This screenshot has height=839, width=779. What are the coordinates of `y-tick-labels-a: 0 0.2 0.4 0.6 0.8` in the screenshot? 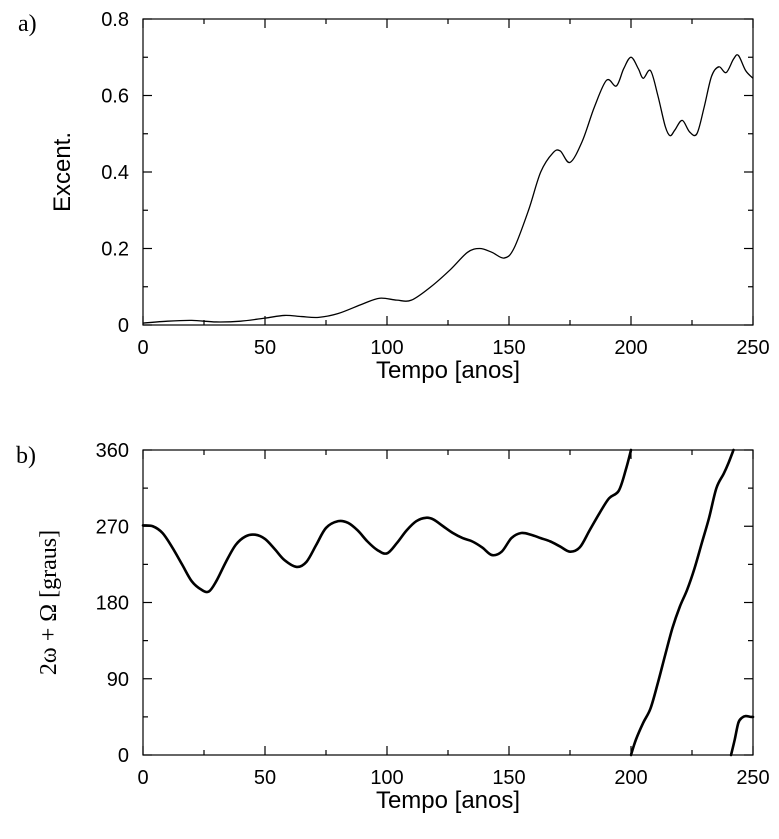 It's located at (115, 173).